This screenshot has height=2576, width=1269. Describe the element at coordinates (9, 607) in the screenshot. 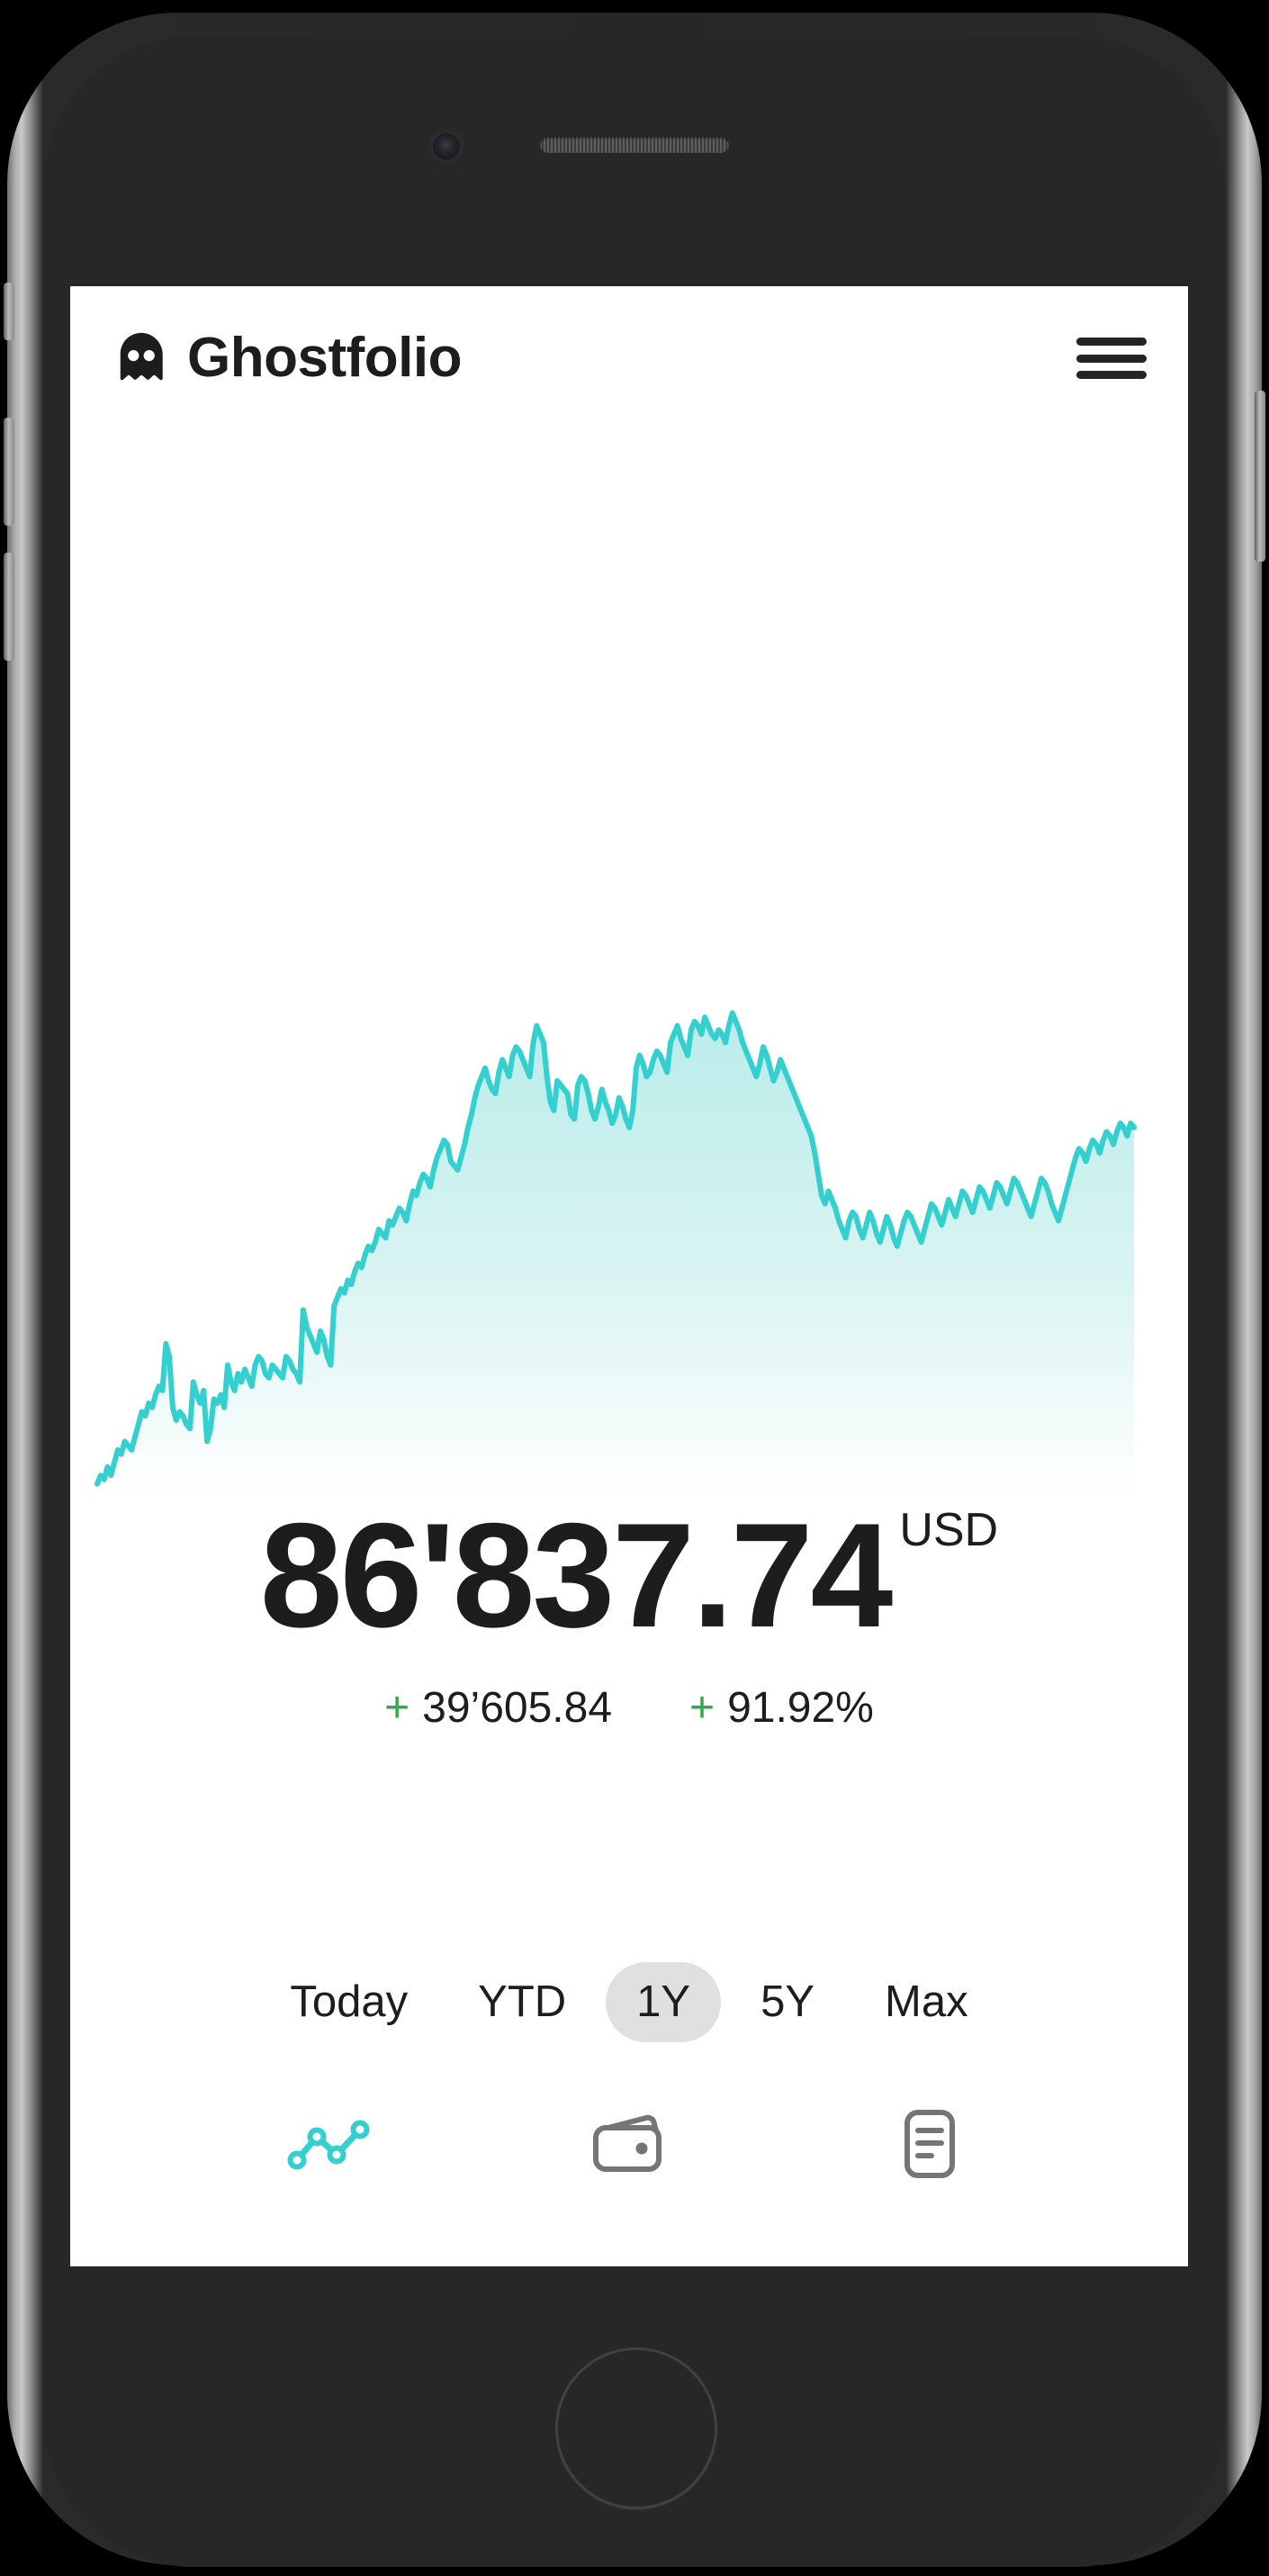

I see `volume-down-button` at that location.